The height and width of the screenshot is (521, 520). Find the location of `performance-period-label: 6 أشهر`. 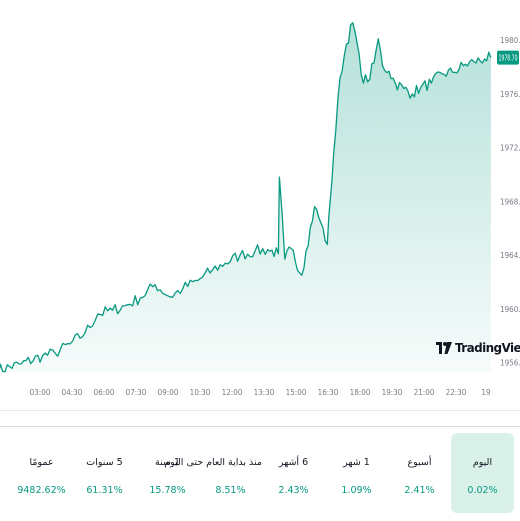

performance-period-label: 6 أشهر is located at coordinates (293, 462).